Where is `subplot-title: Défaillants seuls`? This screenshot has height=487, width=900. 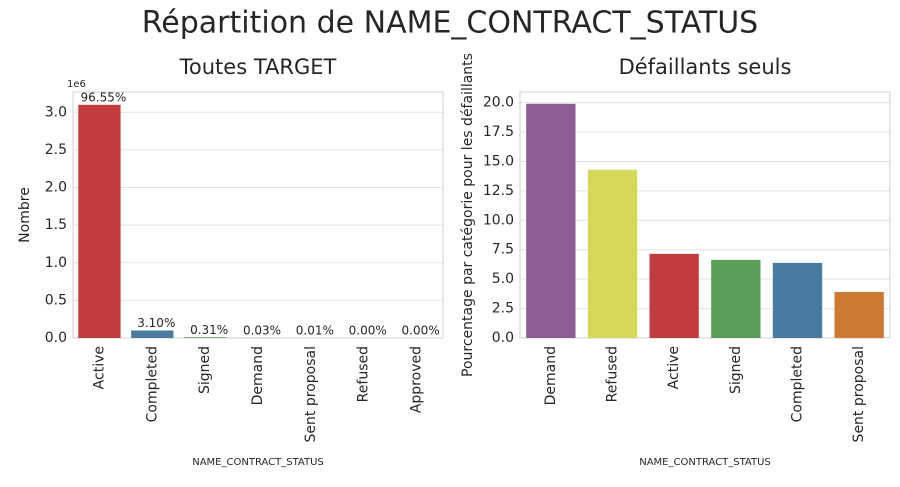
subplot-title: Défaillants seuls is located at coordinates (705, 67).